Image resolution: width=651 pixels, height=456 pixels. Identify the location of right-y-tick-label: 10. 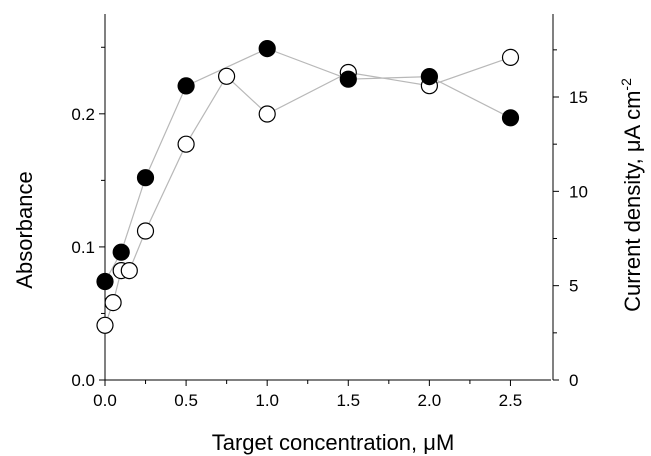
(578, 191).